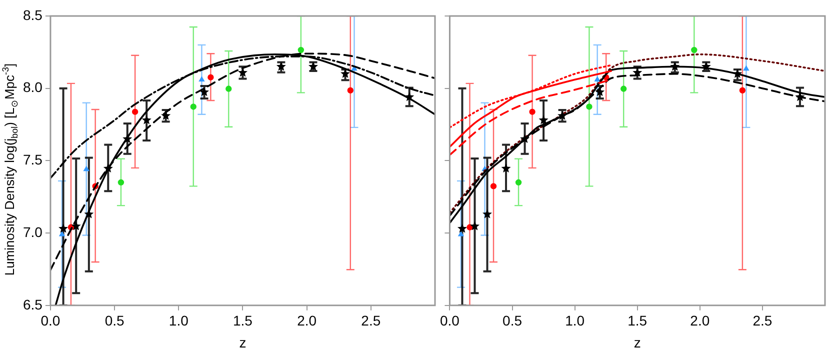 This screenshot has height=360, width=830. I want to click on y-tick-label: 8.0, so click(32, 87).